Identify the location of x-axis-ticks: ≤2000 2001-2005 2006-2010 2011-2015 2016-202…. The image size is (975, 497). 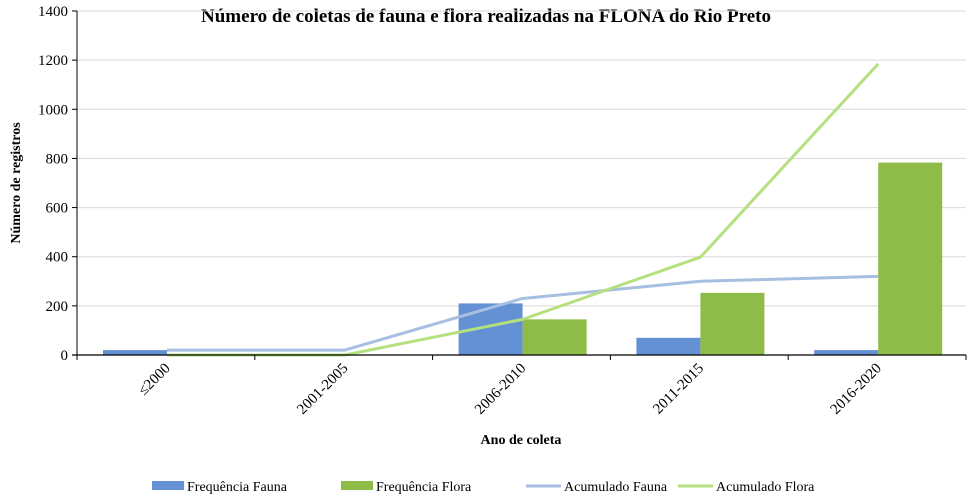
(521, 386).